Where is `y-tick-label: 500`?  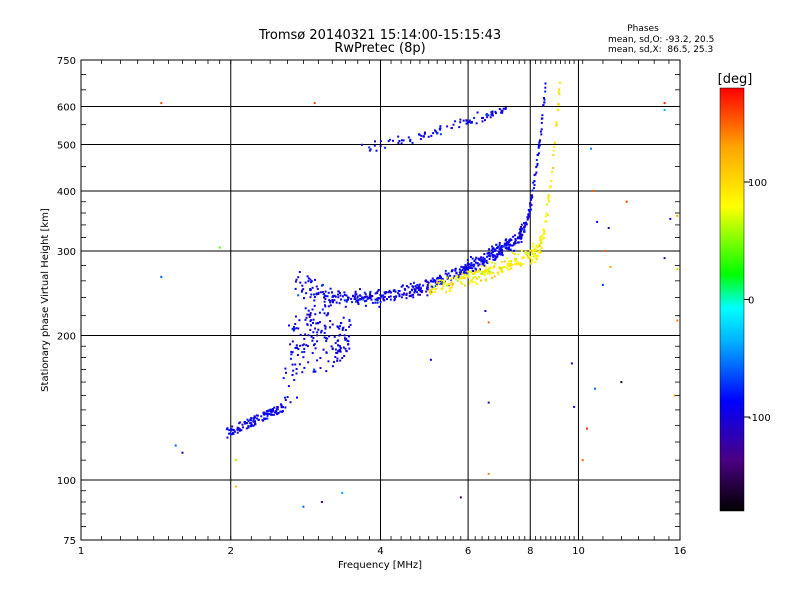
y-tick-label: 500 is located at coordinates (66, 146).